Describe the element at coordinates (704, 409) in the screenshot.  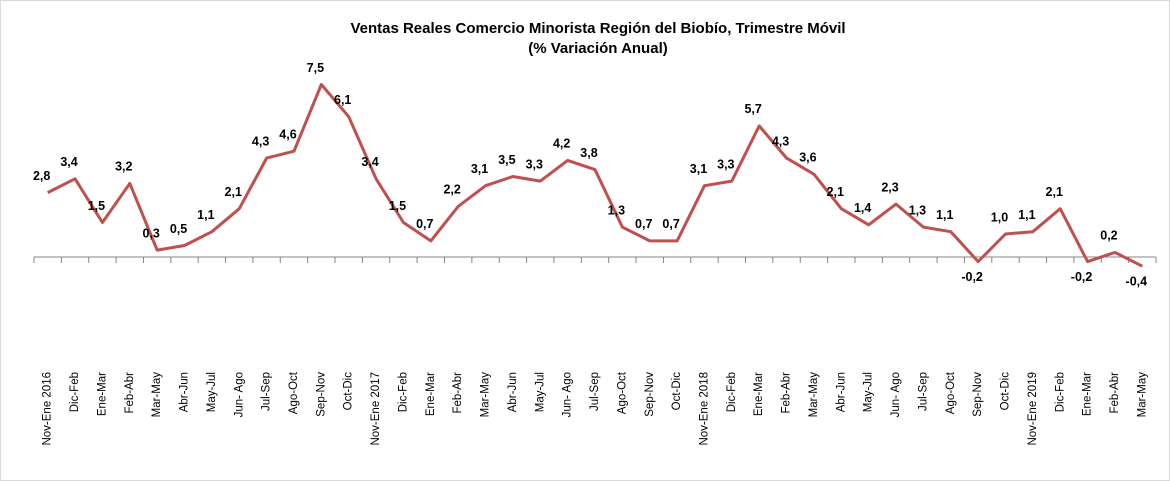
I see `x-tick-label: Nov-Ene 2018` at that location.